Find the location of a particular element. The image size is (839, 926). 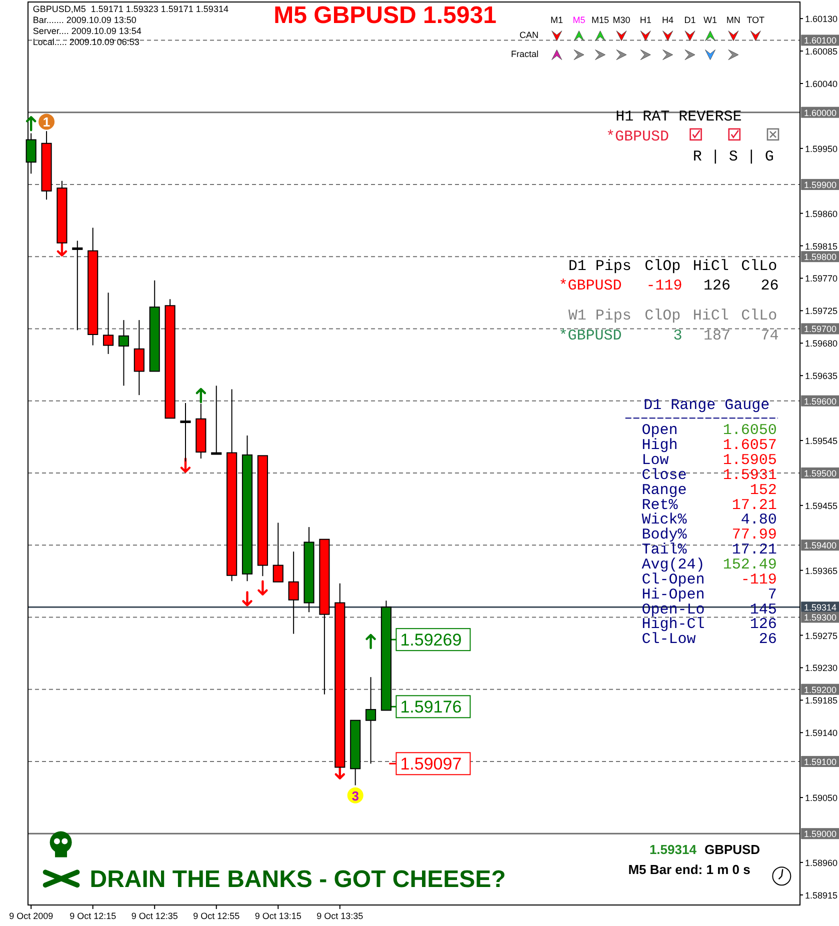

y-tick-label: 1.60085 is located at coordinates (821, 51).